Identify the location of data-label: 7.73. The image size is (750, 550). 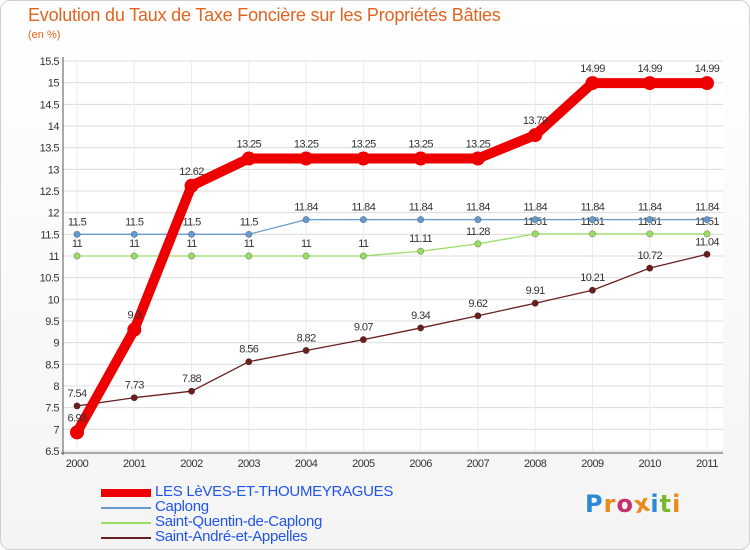
(134, 386).